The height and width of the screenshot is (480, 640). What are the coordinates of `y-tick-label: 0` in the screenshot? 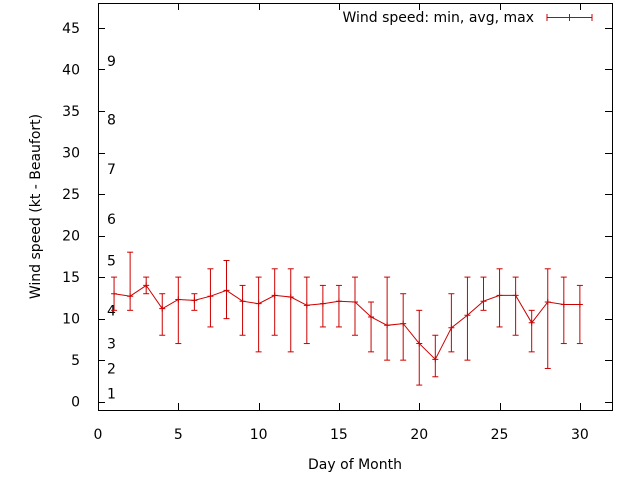 It's located at (75, 403).